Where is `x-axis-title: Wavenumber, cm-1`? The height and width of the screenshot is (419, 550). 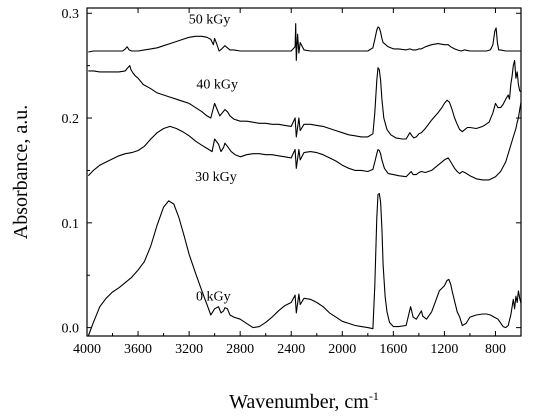 x-axis-title: Wavenumber, cm-1 is located at coordinates (304, 401).